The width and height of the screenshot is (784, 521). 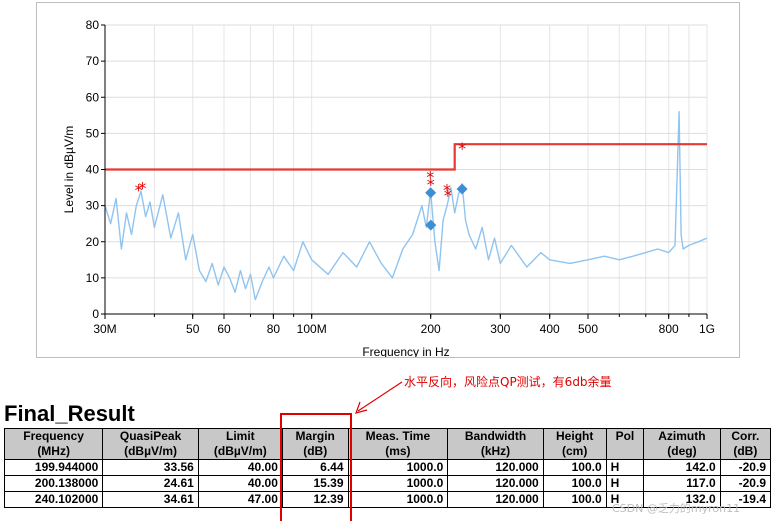 What do you see at coordinates (500, 329) in the screenshot?
I see `x-tick-label: 300` at bounding box center [500, 329].